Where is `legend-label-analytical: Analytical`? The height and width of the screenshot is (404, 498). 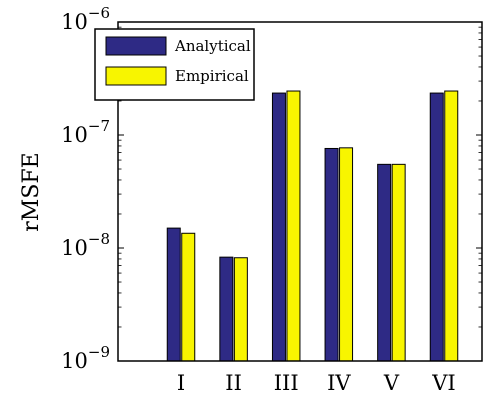 legend-label-analytical: Analytical is located at coordinates (212, 46).